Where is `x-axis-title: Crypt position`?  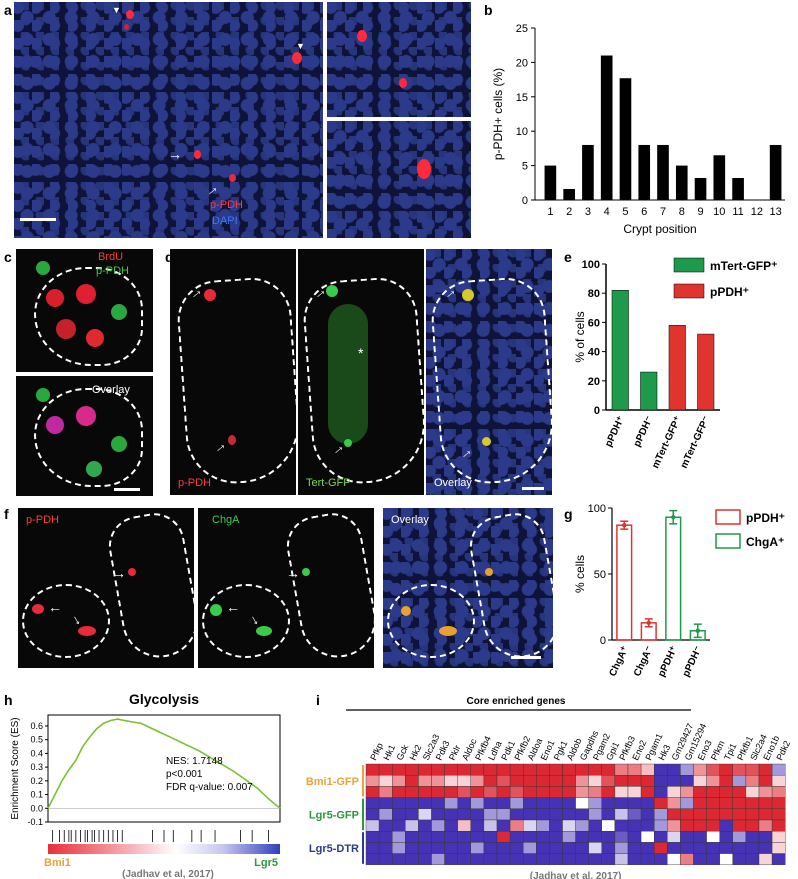
x-axis-title: Crypt position is located at coordinates (659, 229).